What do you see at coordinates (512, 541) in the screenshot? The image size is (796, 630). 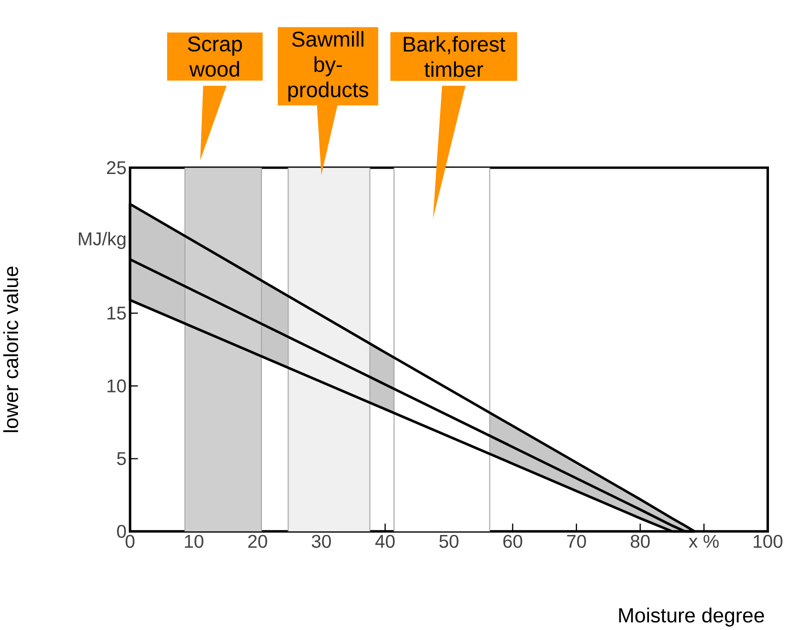 I see `x-tick-label: 60` at bounding box center [512, 541].